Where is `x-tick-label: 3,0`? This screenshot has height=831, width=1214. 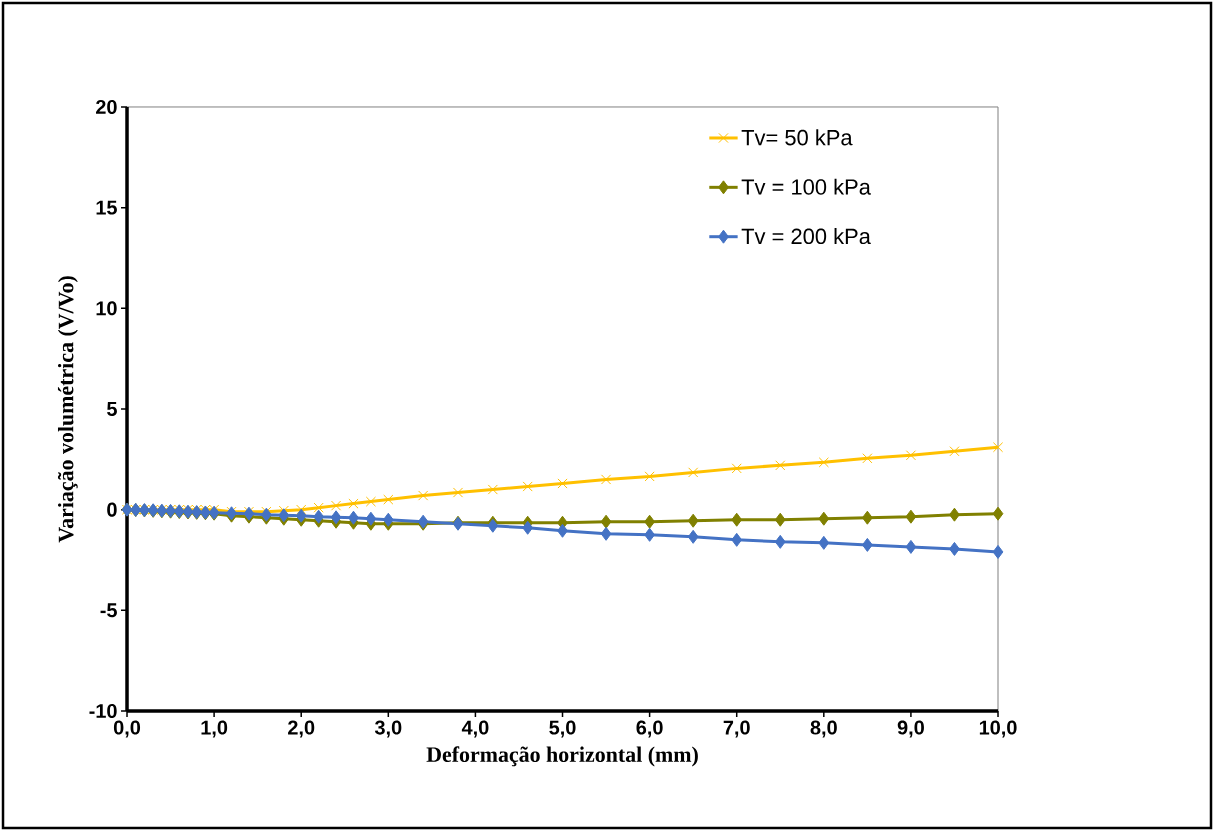
x-tick-label: 3,0 is located at coordinates (388, 729).